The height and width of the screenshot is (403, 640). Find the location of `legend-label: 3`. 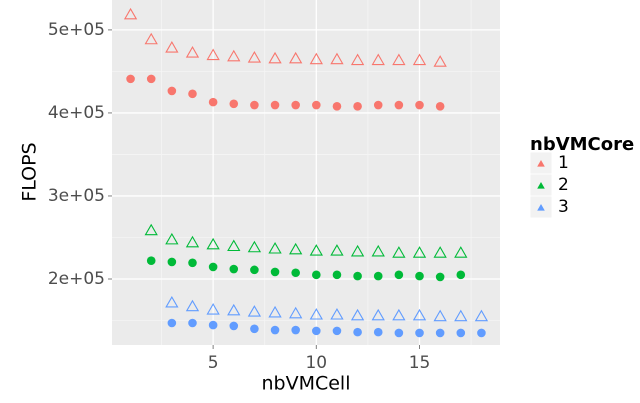

legend-label: 3 is located at coordinates (563, 207).